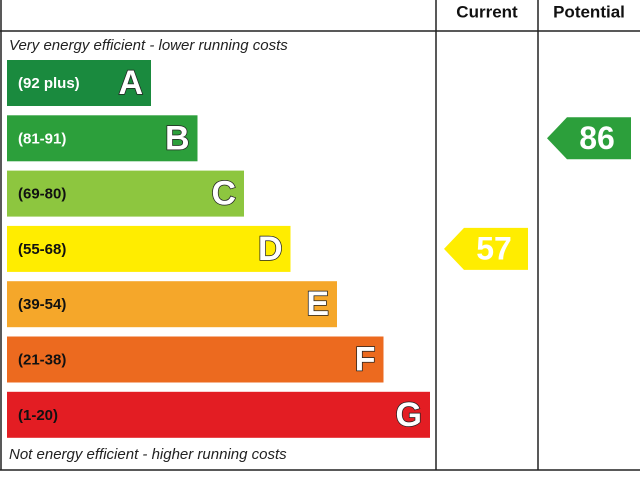  What do you see at coordinates (42, 194) in the screenshot?
I see `band-range: (69-80)` at bounding box center [42, 194].